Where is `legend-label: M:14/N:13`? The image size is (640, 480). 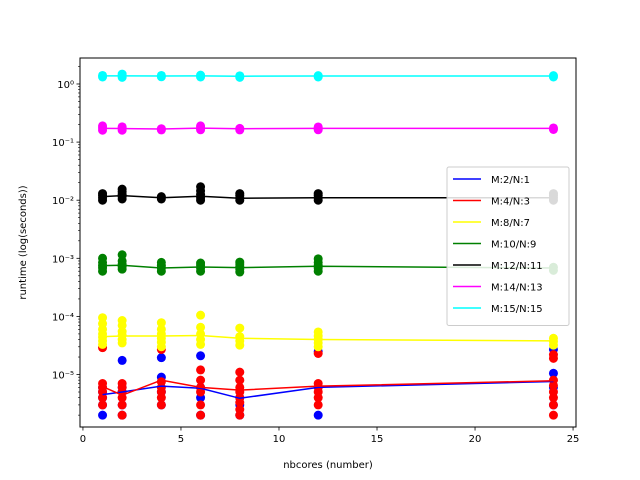 legend-label: M:14/N:13 is located at coordinates (517, 288).